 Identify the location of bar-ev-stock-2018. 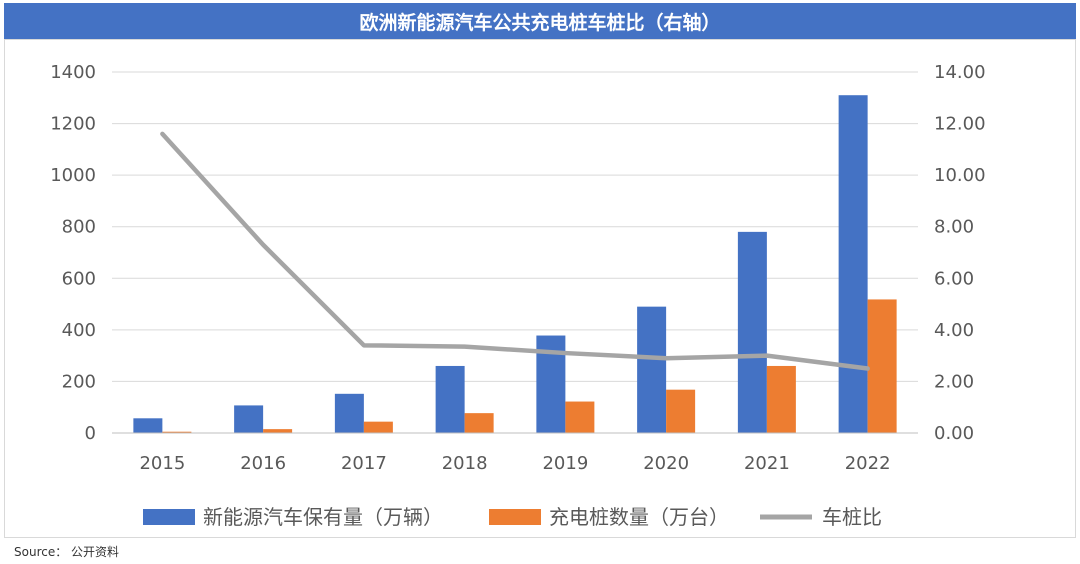
(450, 399).